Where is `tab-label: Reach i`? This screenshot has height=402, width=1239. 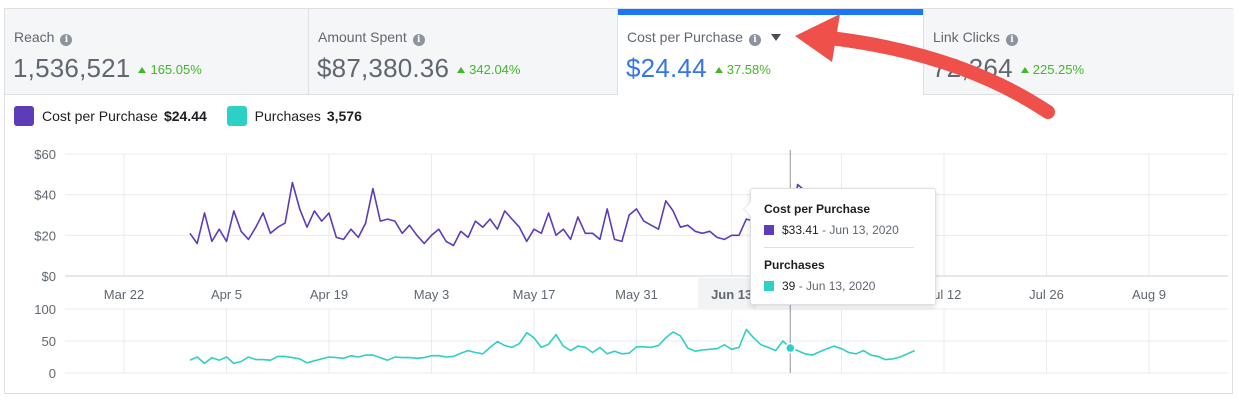
tab-label: Reach i is located at coordinates (43, 37).